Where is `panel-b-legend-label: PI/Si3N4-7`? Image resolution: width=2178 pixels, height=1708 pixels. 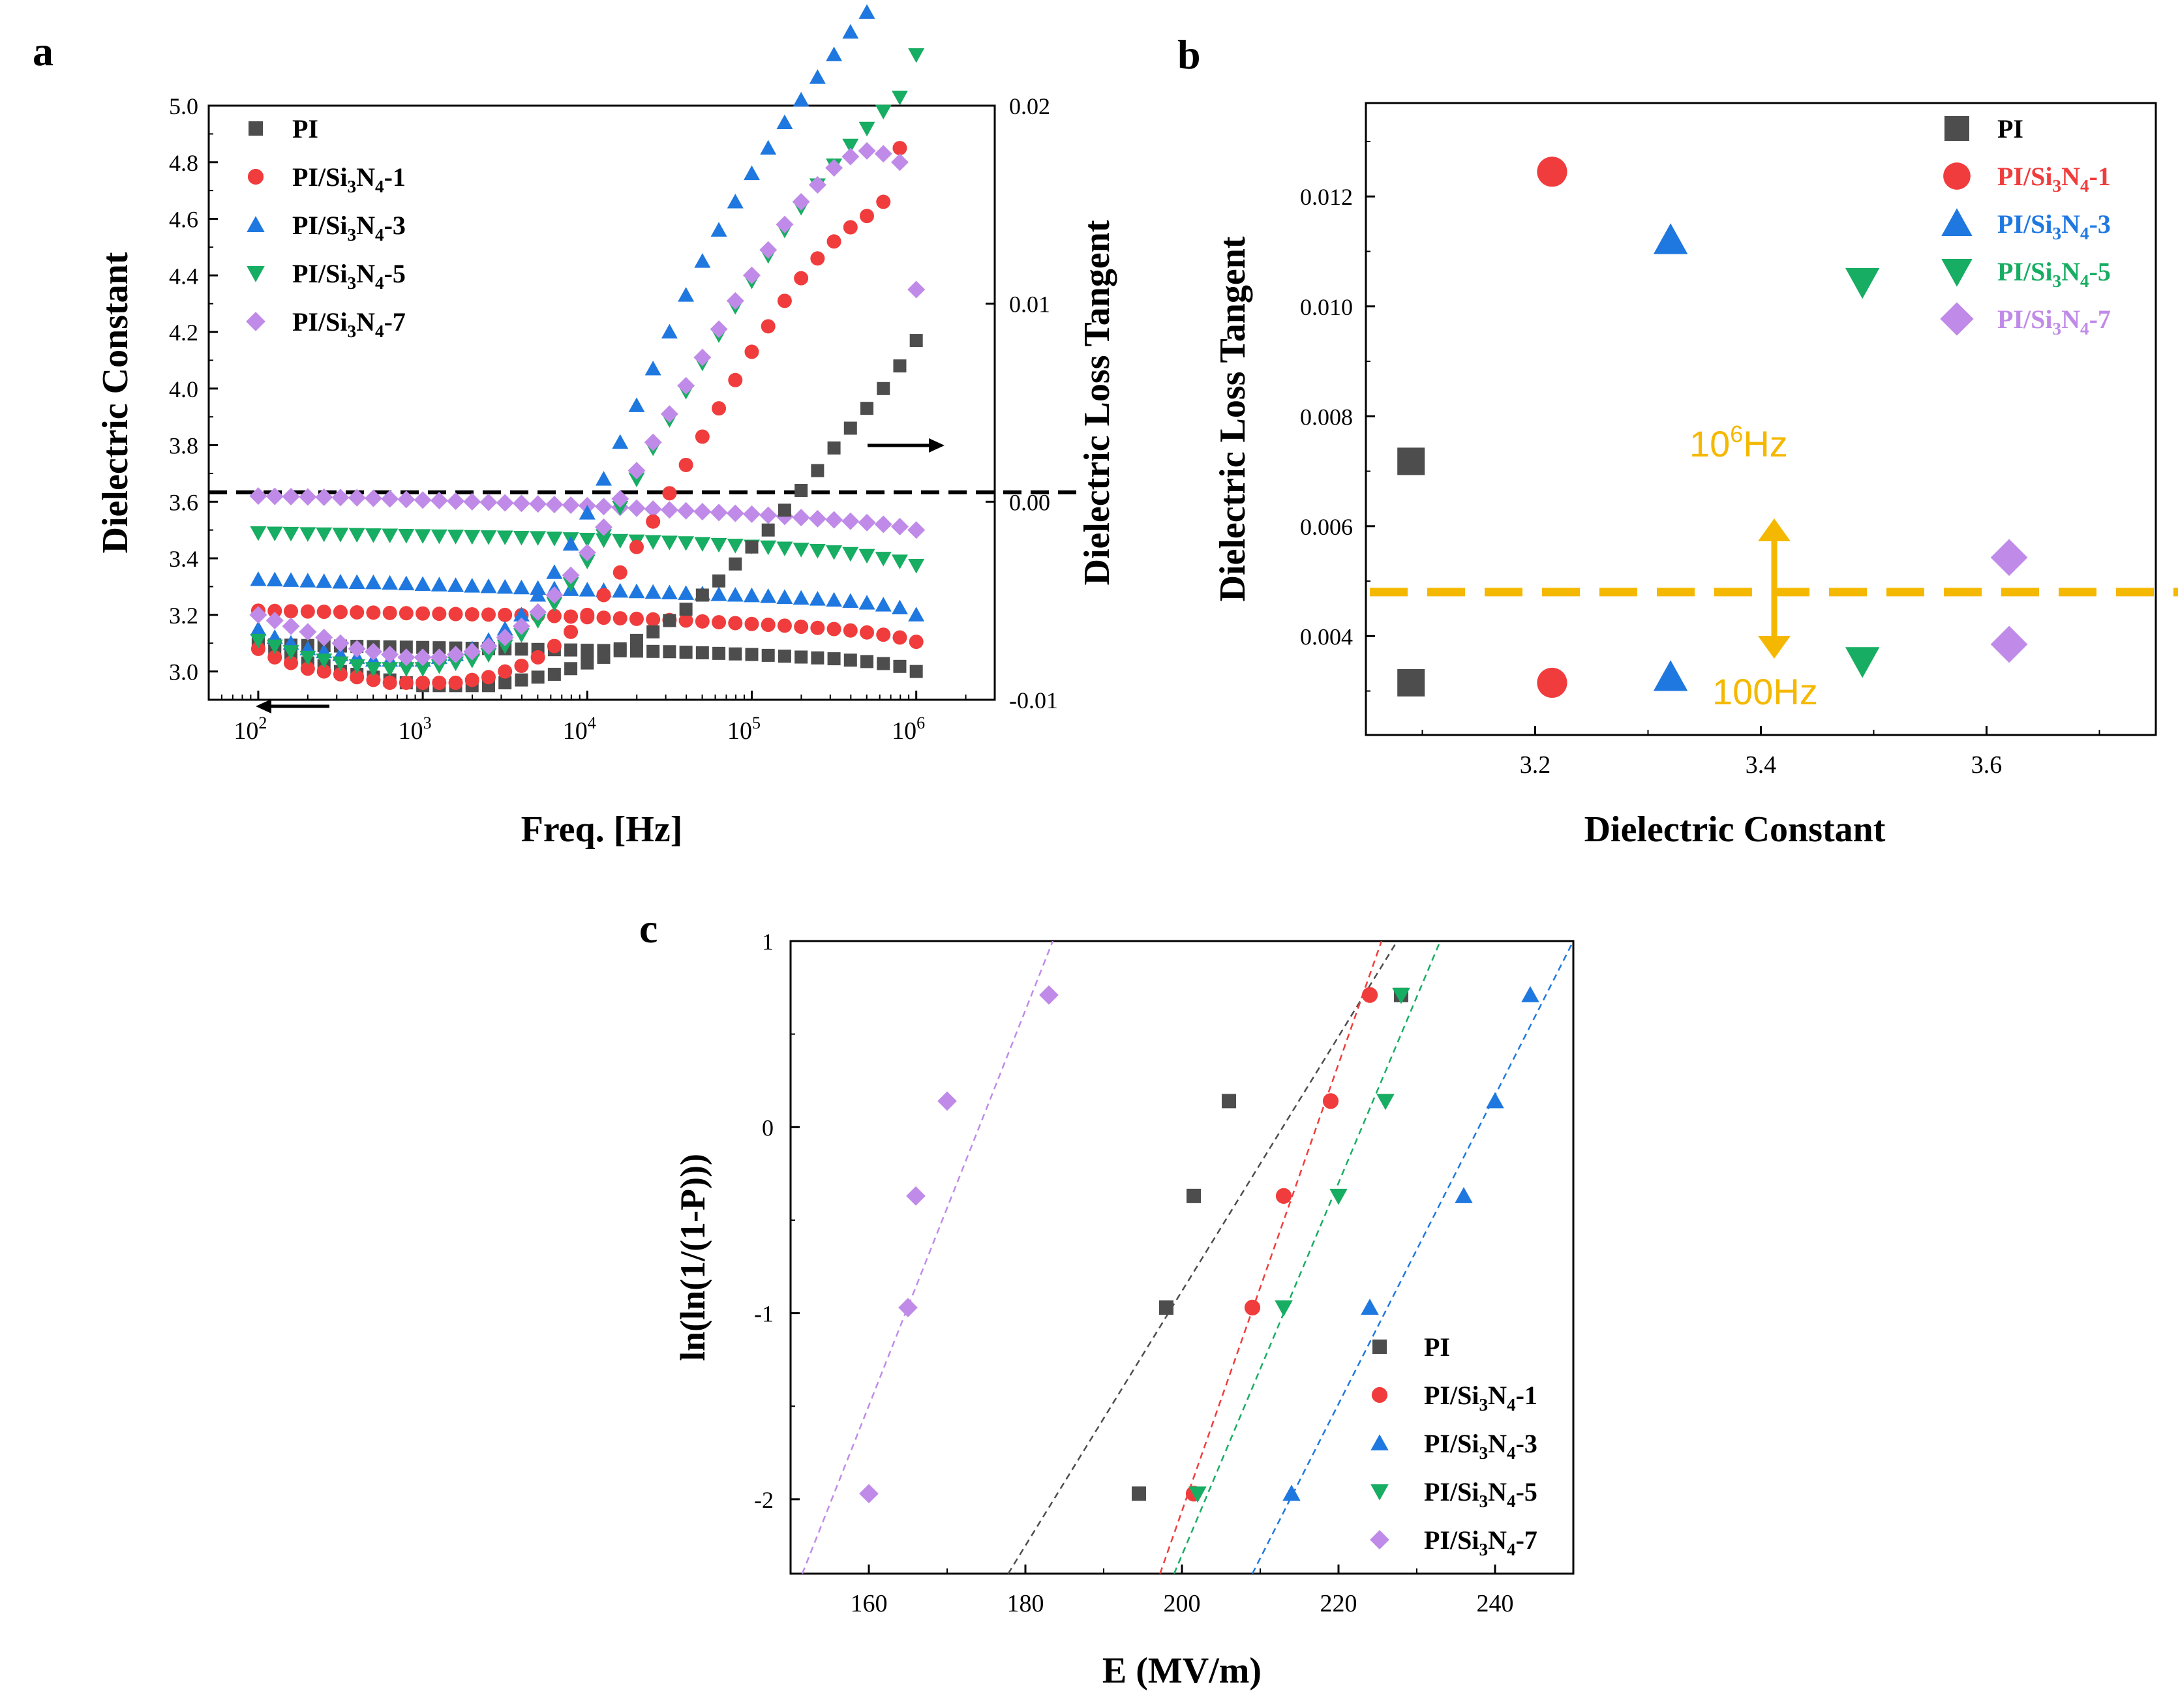
panel-b-legend-label: PI/Si3N4-7 is located at coordinates (2054, 321).